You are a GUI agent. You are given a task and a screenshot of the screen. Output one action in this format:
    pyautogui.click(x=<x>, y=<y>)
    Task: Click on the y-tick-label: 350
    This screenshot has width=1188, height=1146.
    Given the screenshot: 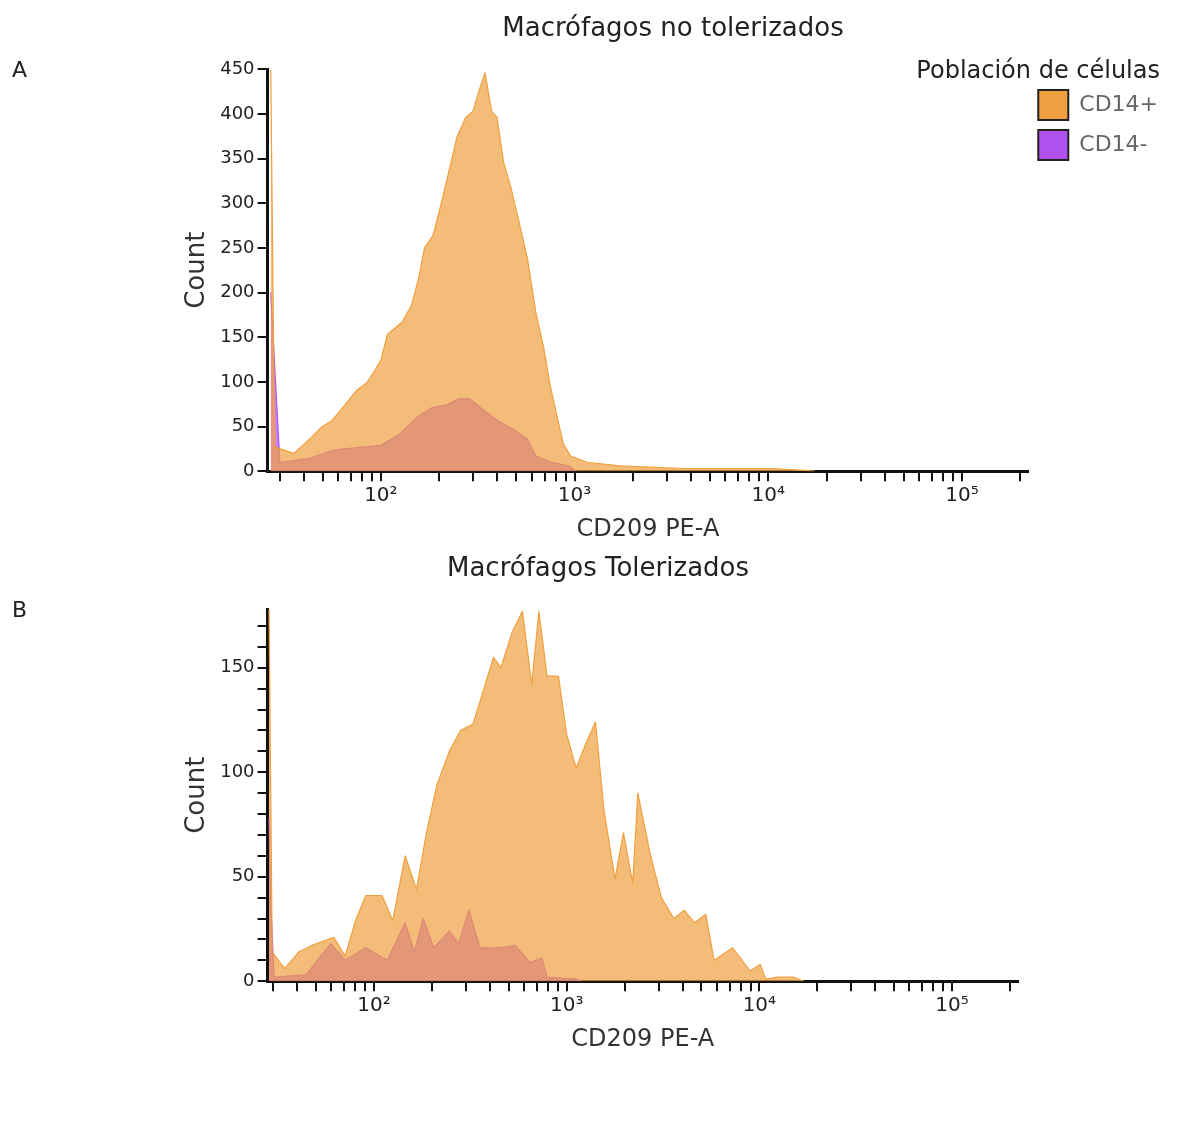 What is the action you would take?
    pyautogui.click(x=237, y=157)
    